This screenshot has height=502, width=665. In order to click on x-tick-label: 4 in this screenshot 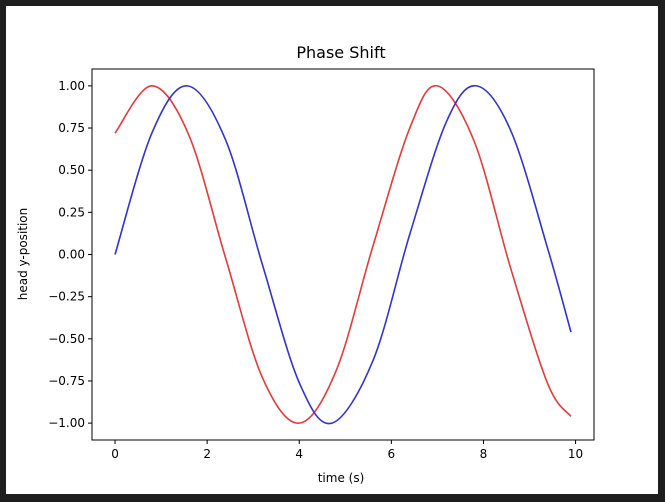, I will do `click(299, 454)`.